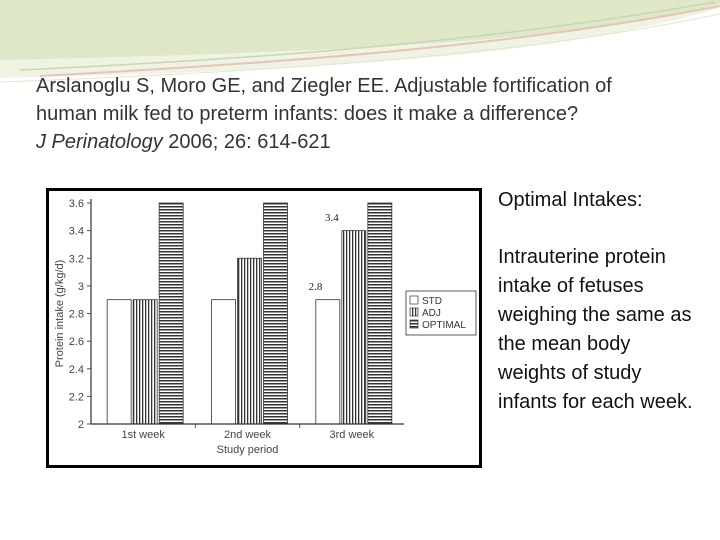 This screenshot has height=540, width=720. Describe the element at coordinates (76, 204) in the screenshot. I see `y-tick-label: 3.6` at that location.